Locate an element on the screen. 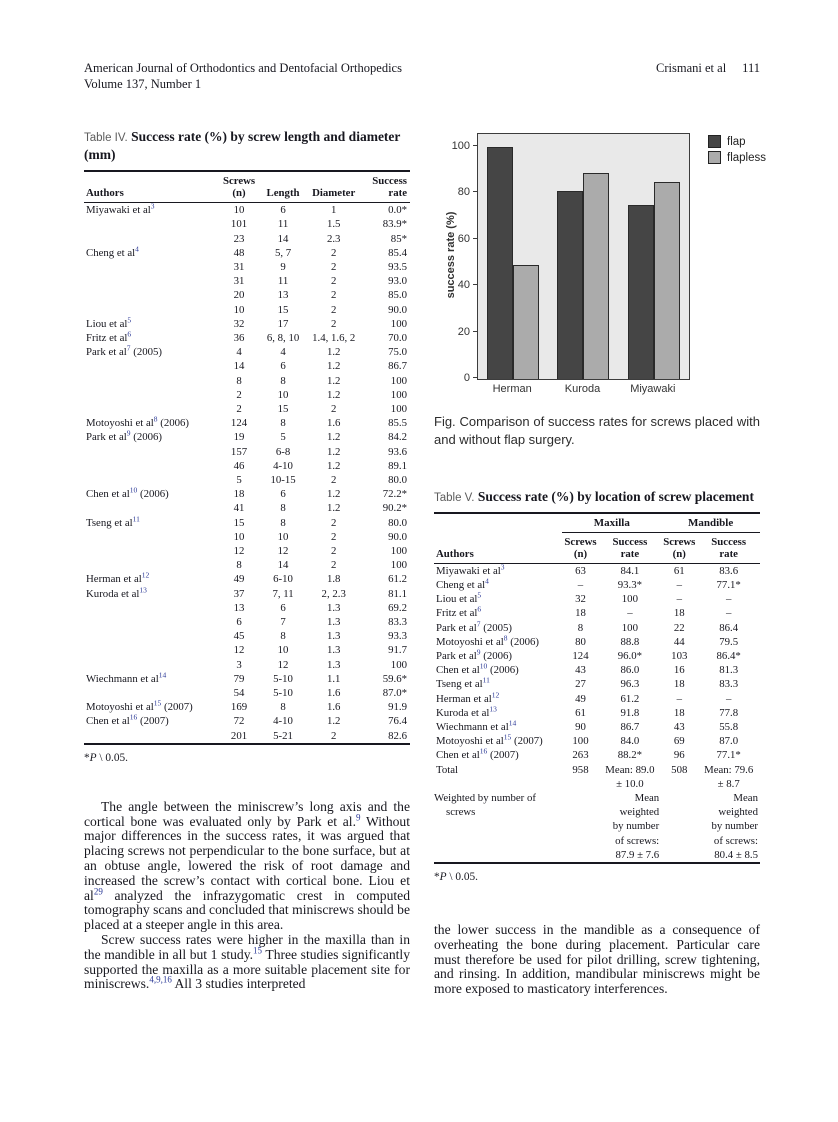  data-cell: 84.0 is located at coordinates (630, 741).